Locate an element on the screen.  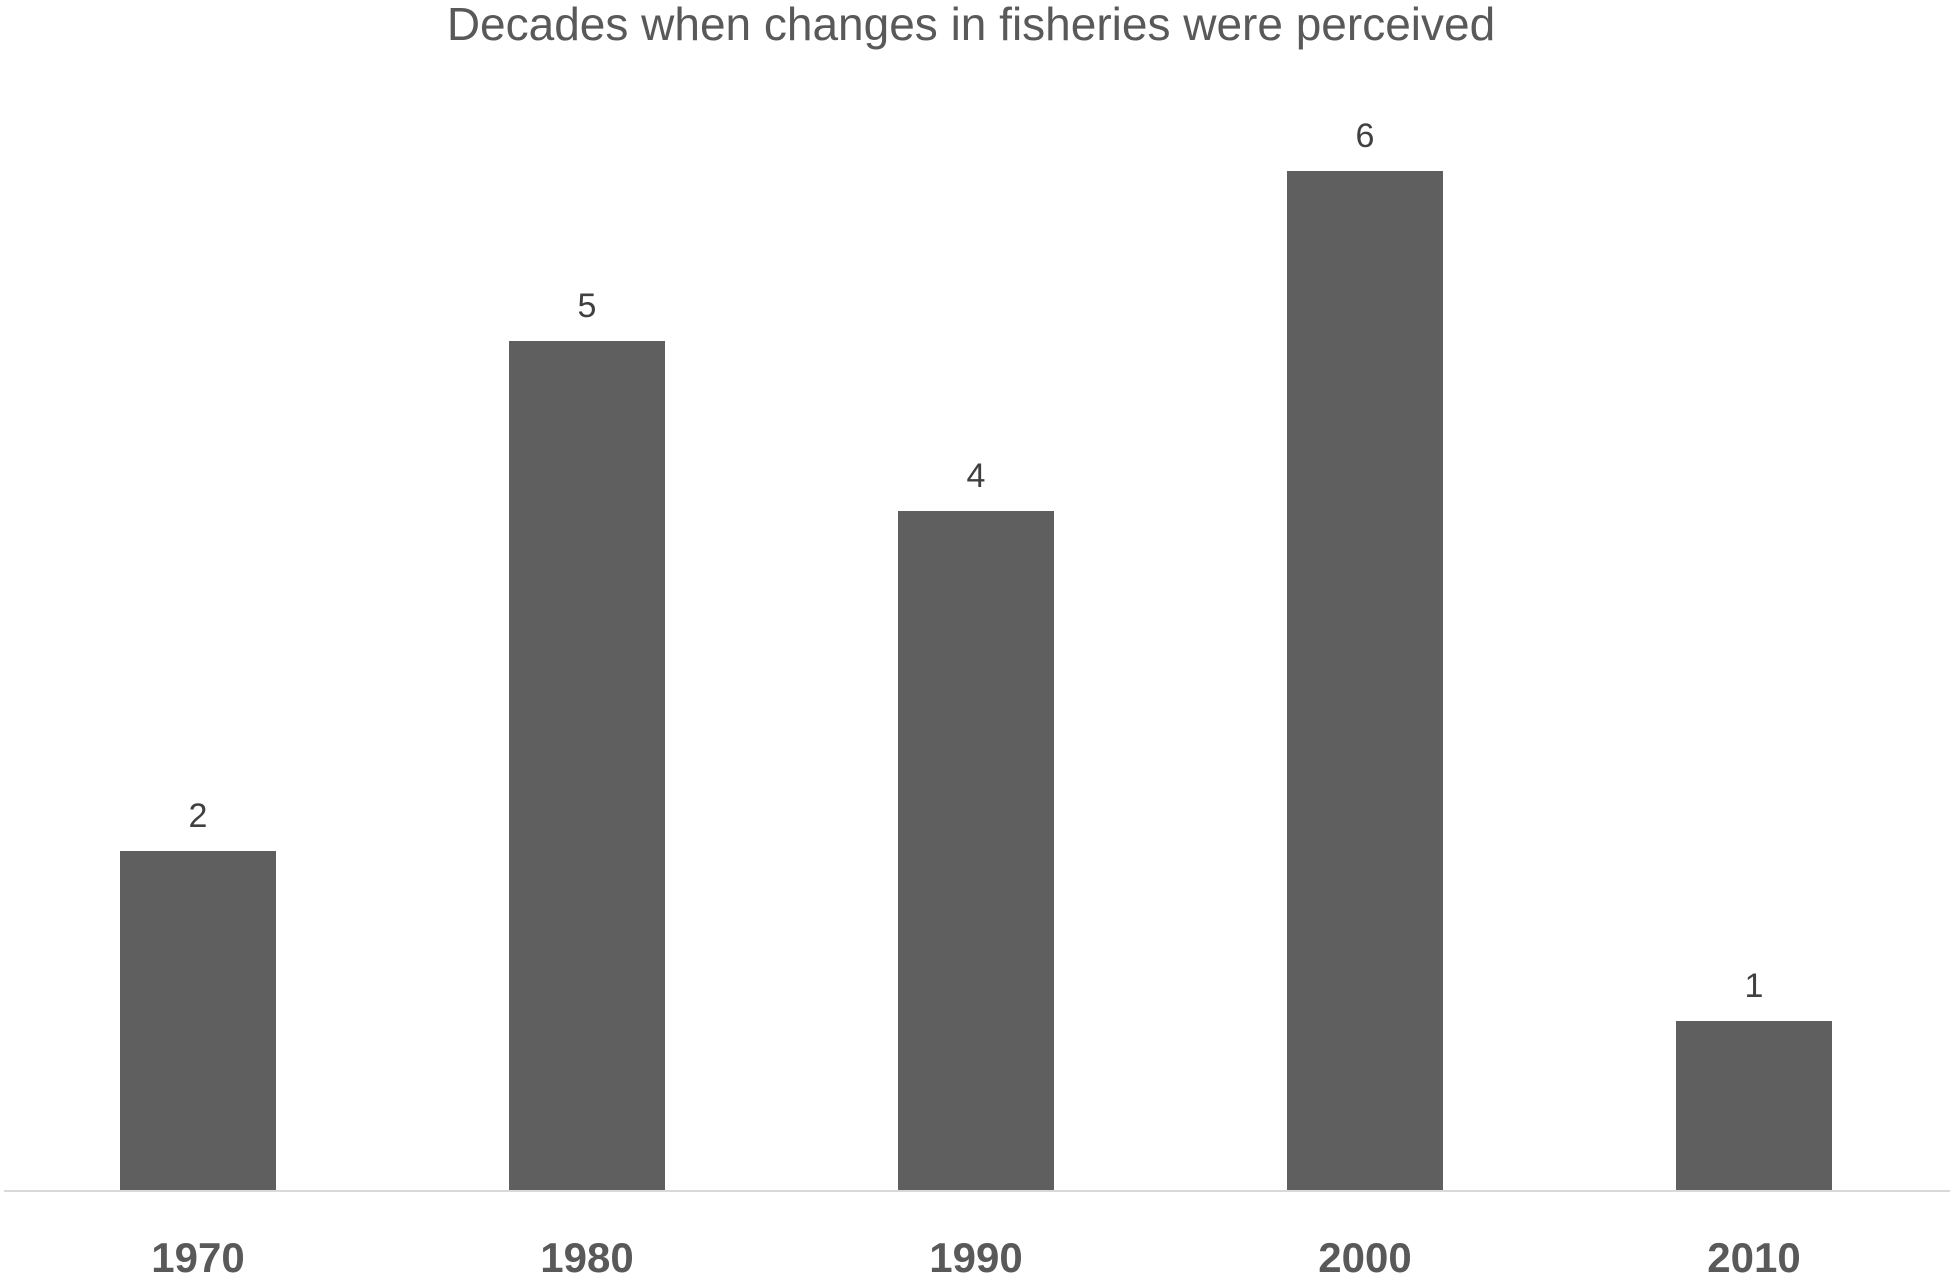
x-tick-label-2000: 2000 is located at coordinates (1364, 1255).